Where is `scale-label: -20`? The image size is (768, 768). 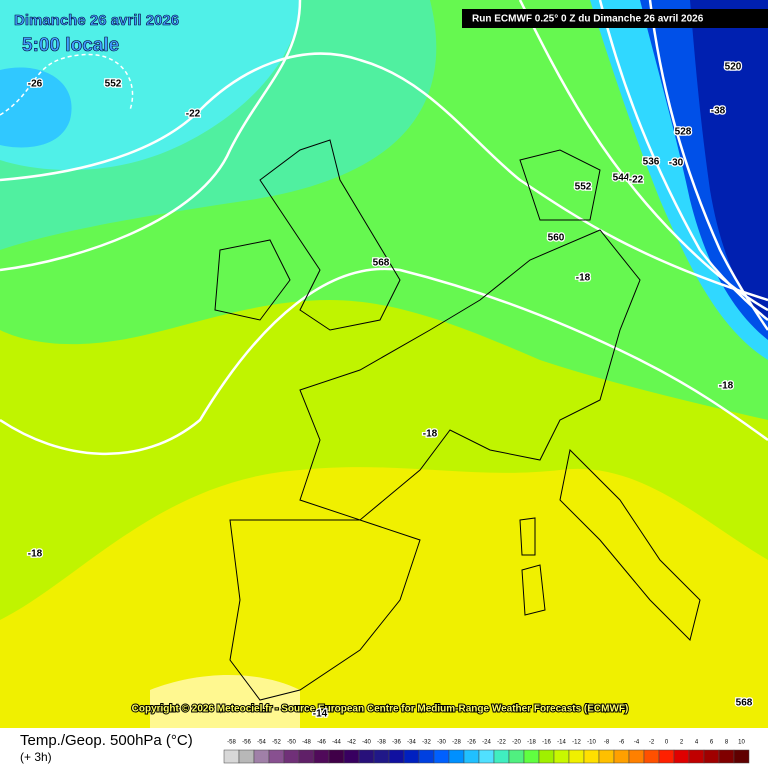
scale-label: -20 is located at coordinates (516, 743).